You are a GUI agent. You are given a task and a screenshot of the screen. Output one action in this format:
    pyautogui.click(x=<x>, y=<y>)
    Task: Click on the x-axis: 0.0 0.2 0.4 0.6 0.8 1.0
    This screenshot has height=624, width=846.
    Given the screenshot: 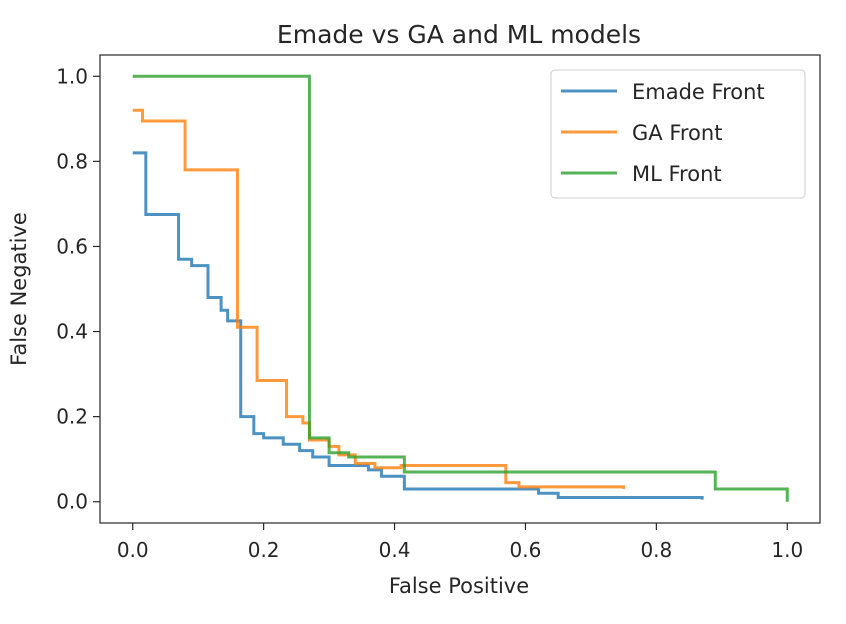 What is the action you would take?
    pyautogui.click(x=460, y=542)
    